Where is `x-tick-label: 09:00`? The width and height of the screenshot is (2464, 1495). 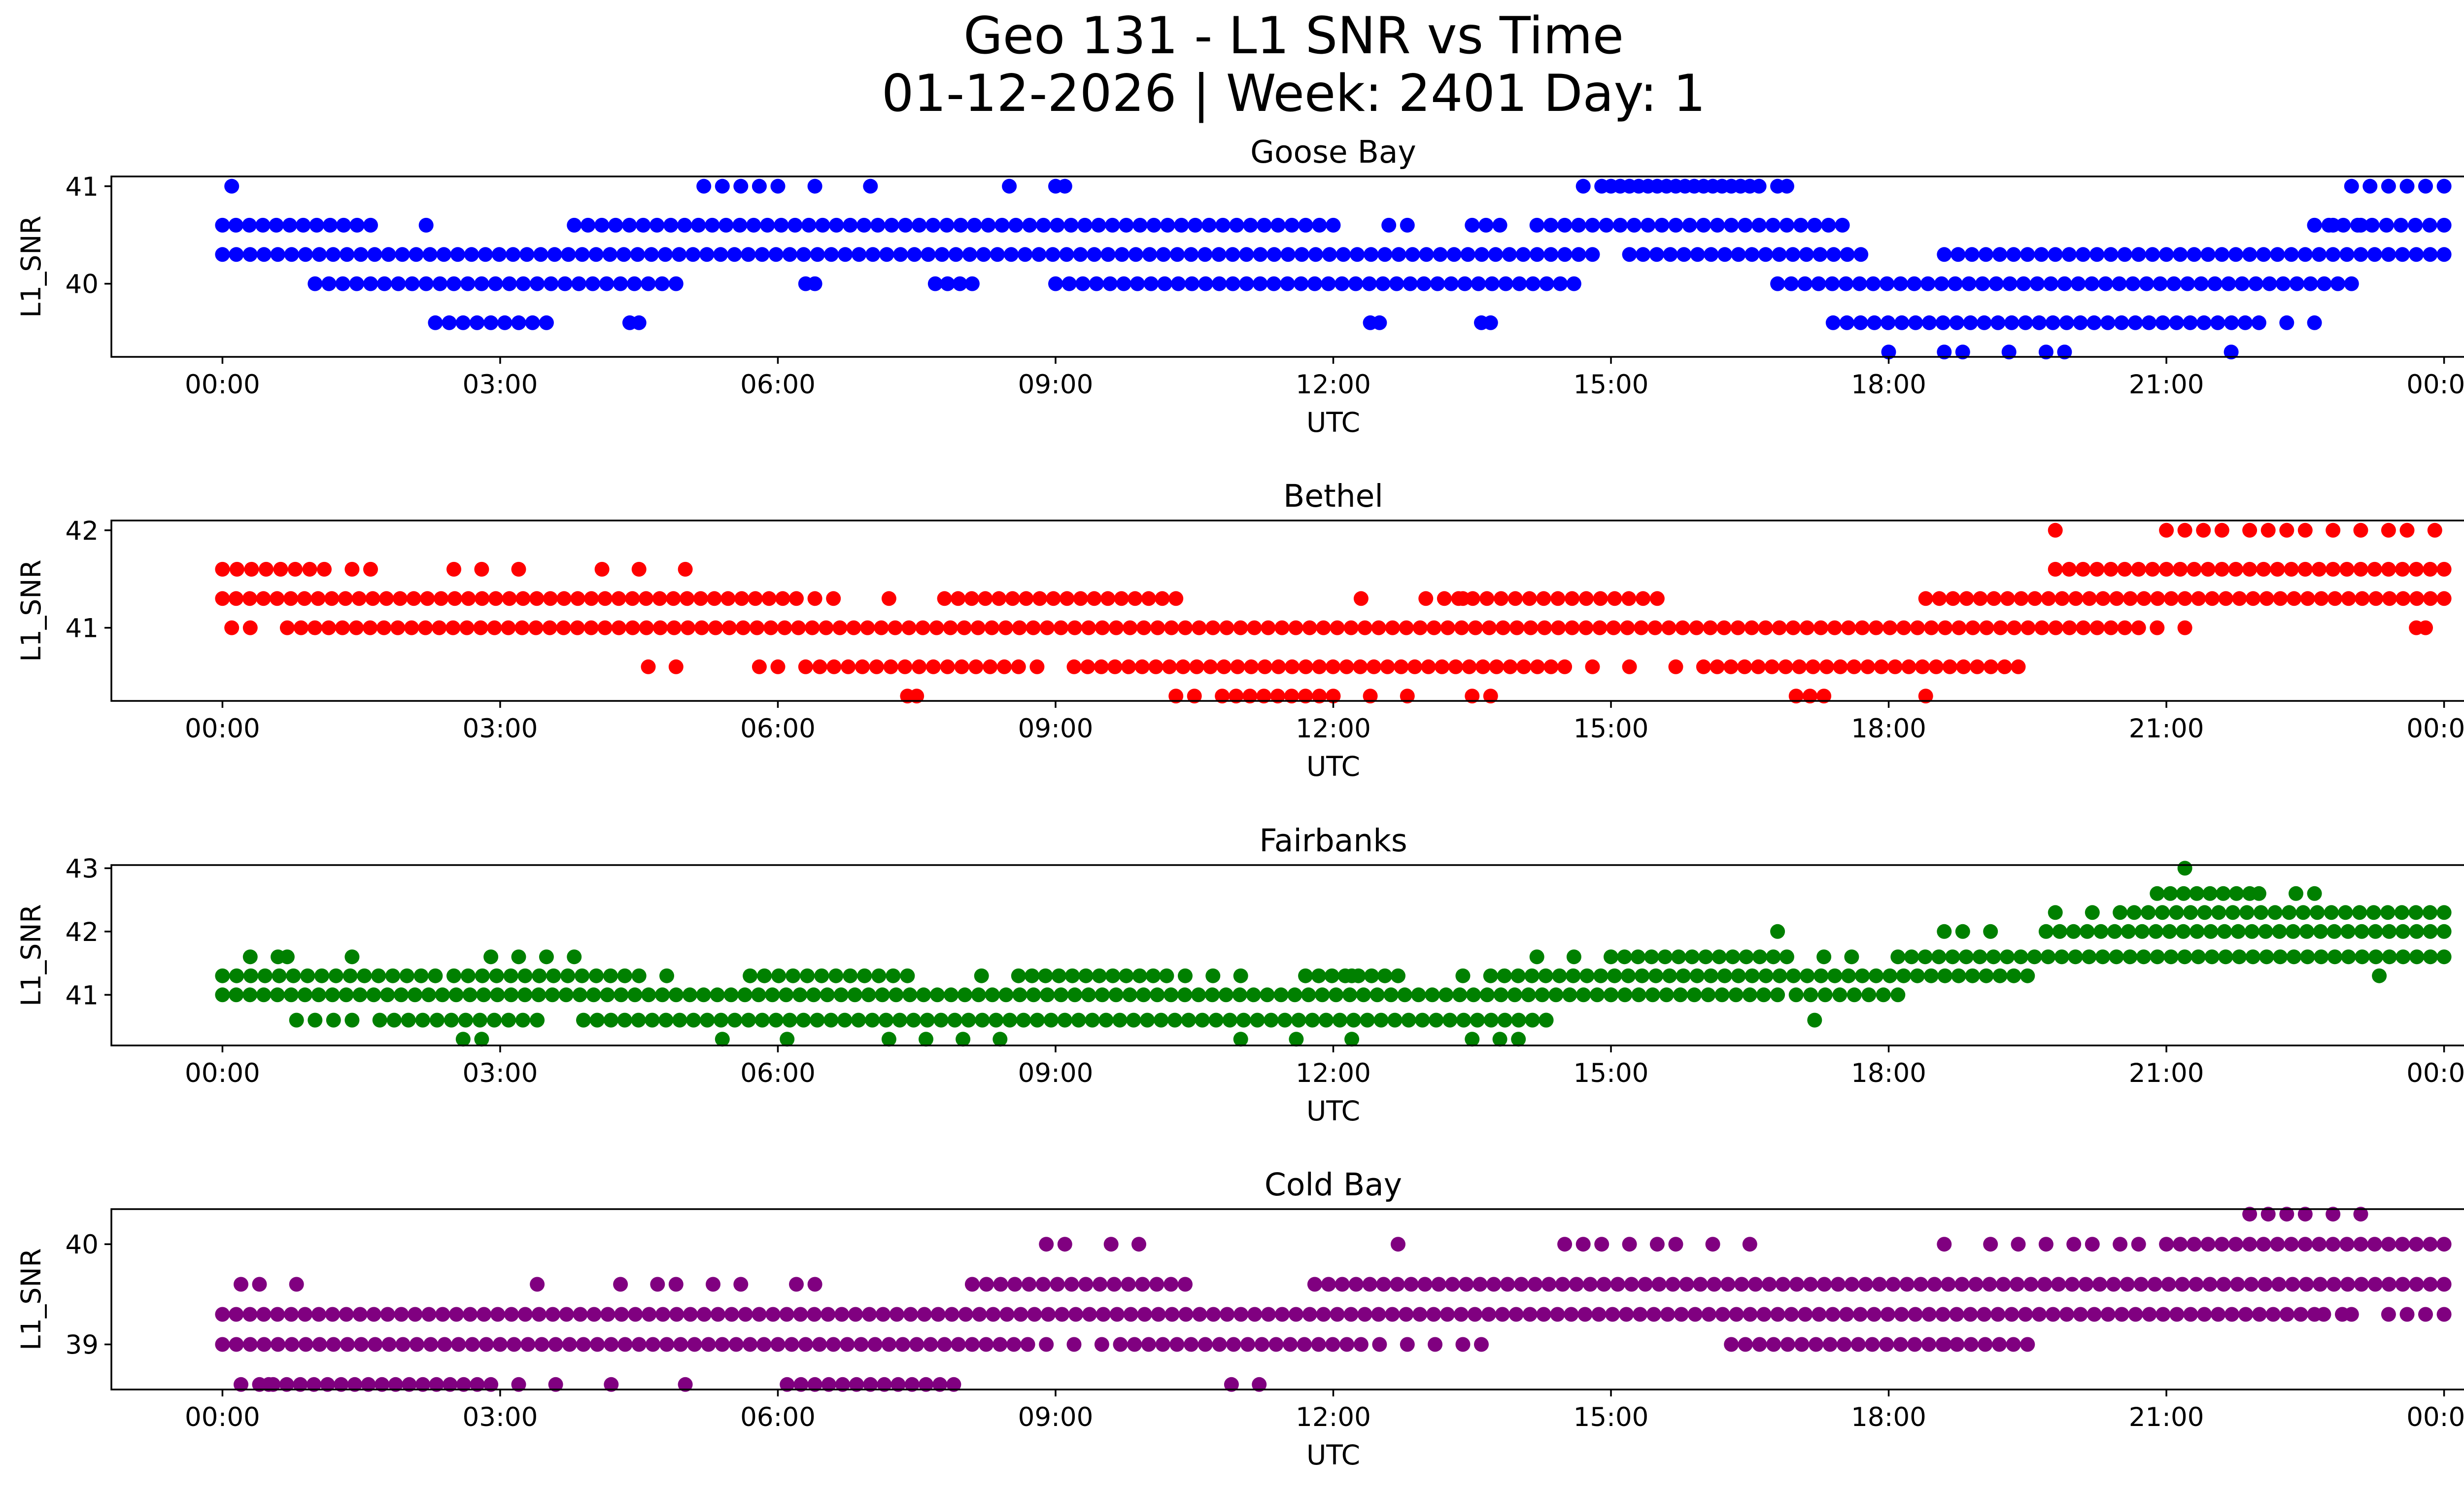
x-tick-label: 09:00 is located at coordinates (1056, 1073).